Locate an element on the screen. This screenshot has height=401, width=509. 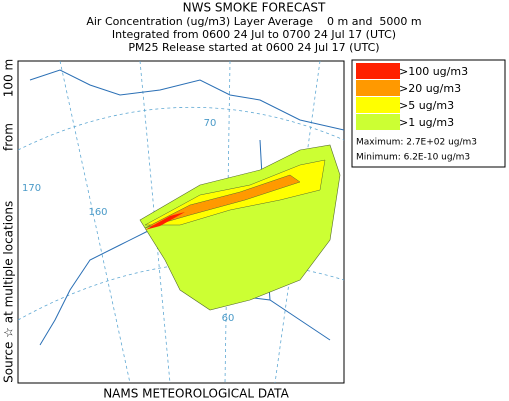
side-label: from is located at coordinates (9, 137).